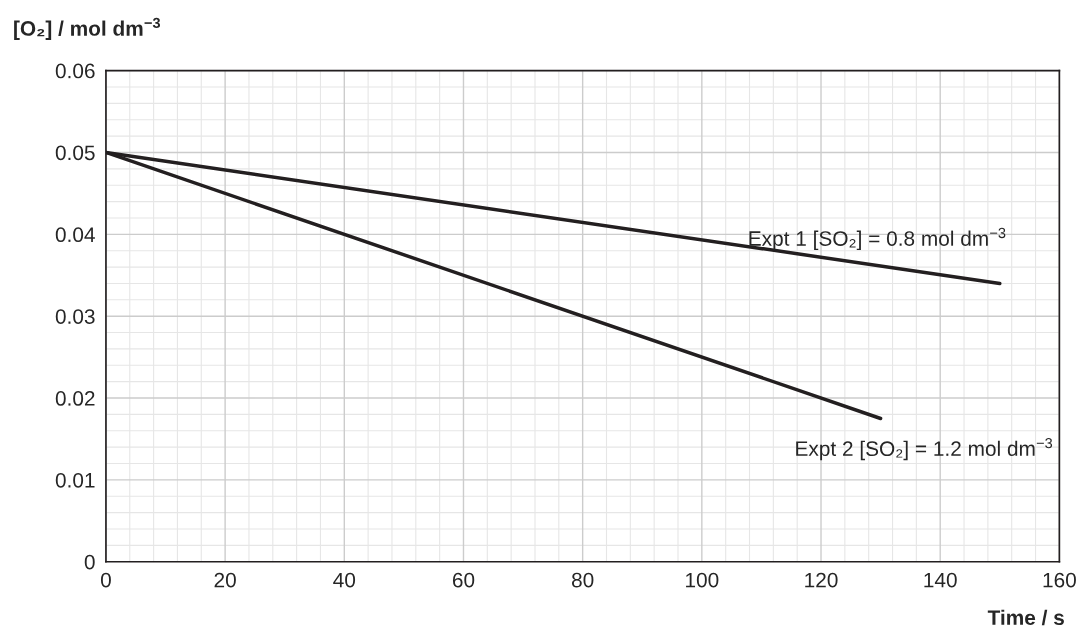  I want to click on x-tick-label: 40, so click(344, 580).